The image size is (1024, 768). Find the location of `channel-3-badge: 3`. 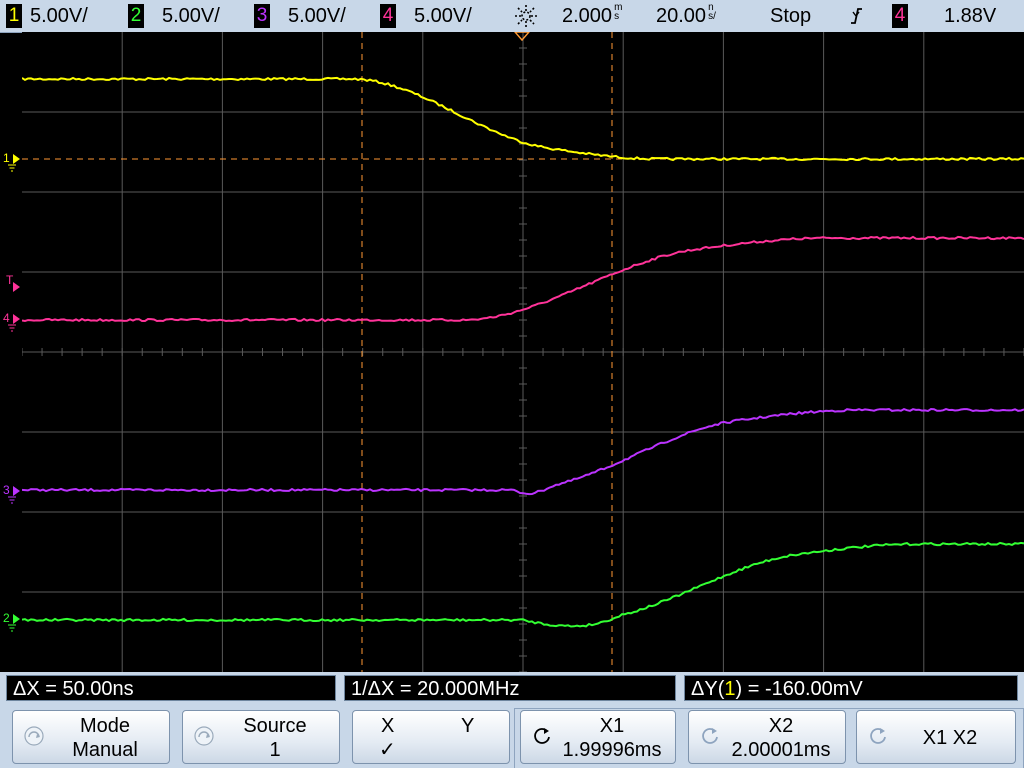

channel-3-badge: 3 is located at coordinates (262, 16).